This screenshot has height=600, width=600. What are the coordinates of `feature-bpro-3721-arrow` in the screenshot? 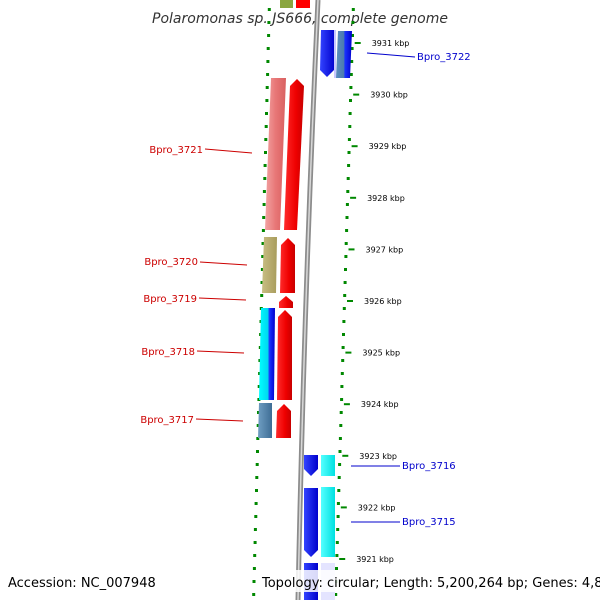 It's located at (294, 154).